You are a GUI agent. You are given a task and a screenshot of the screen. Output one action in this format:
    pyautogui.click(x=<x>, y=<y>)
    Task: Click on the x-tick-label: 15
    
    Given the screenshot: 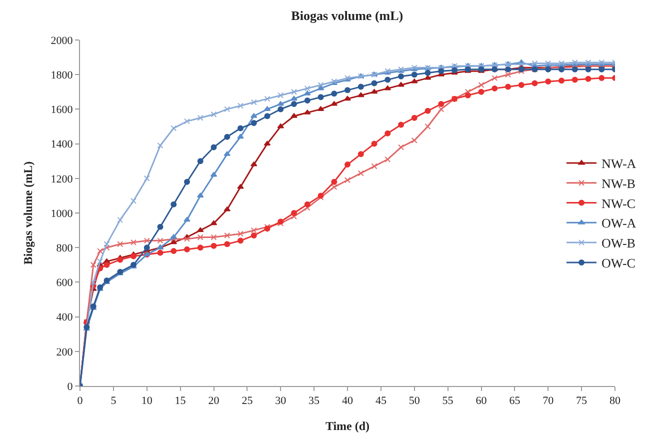 What is the action you would take?
    pyautogui.click(x=180, y=401)
    